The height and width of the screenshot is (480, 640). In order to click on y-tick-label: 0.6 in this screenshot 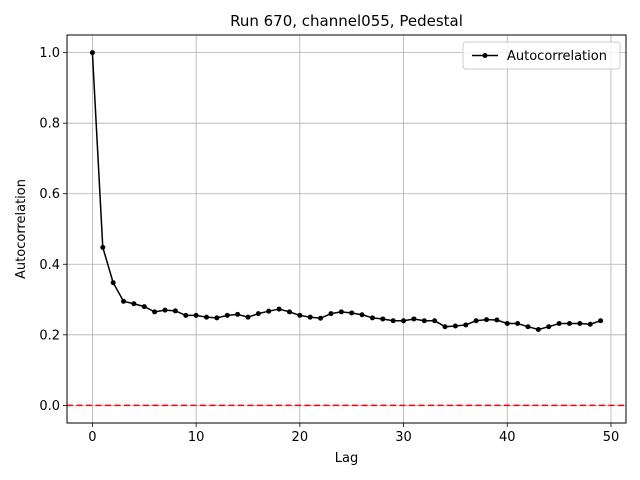, I will do `click(49, 194)`.